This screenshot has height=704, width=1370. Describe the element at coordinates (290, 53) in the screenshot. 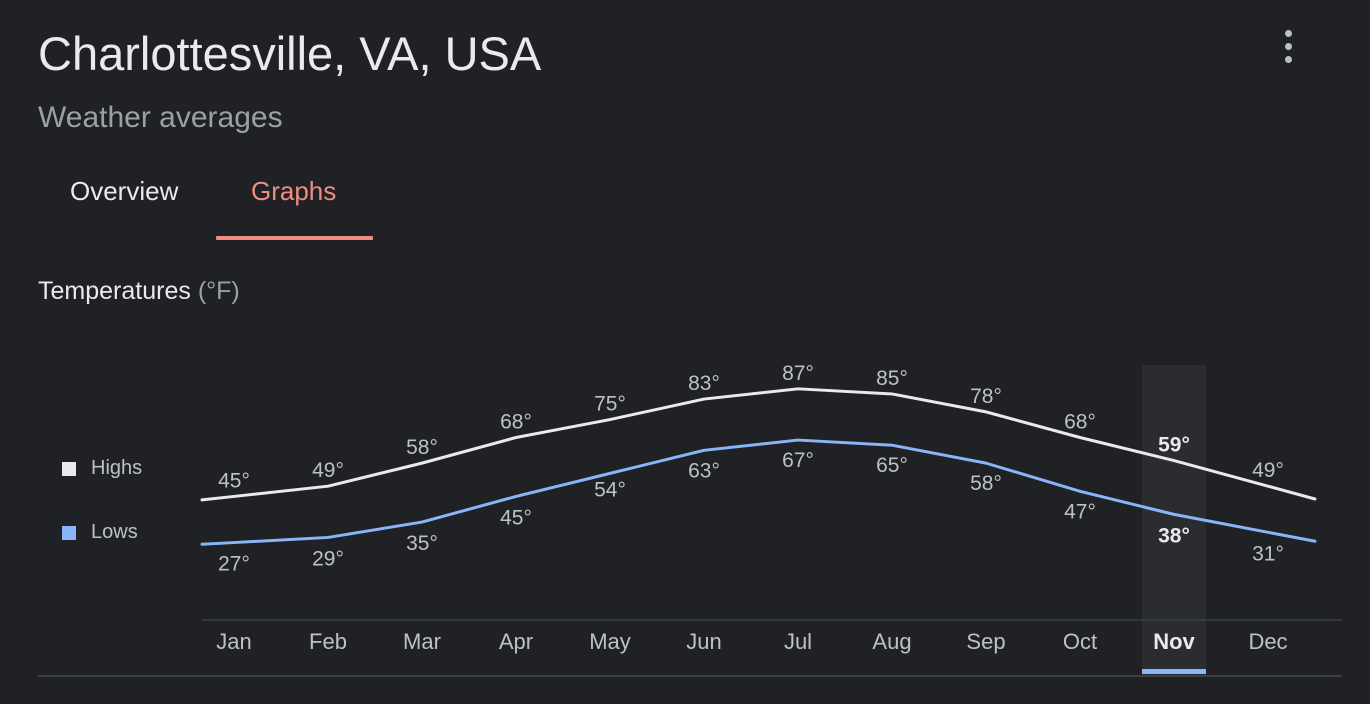

I see `page-title: Charlottesville, VA, USA` at that location.